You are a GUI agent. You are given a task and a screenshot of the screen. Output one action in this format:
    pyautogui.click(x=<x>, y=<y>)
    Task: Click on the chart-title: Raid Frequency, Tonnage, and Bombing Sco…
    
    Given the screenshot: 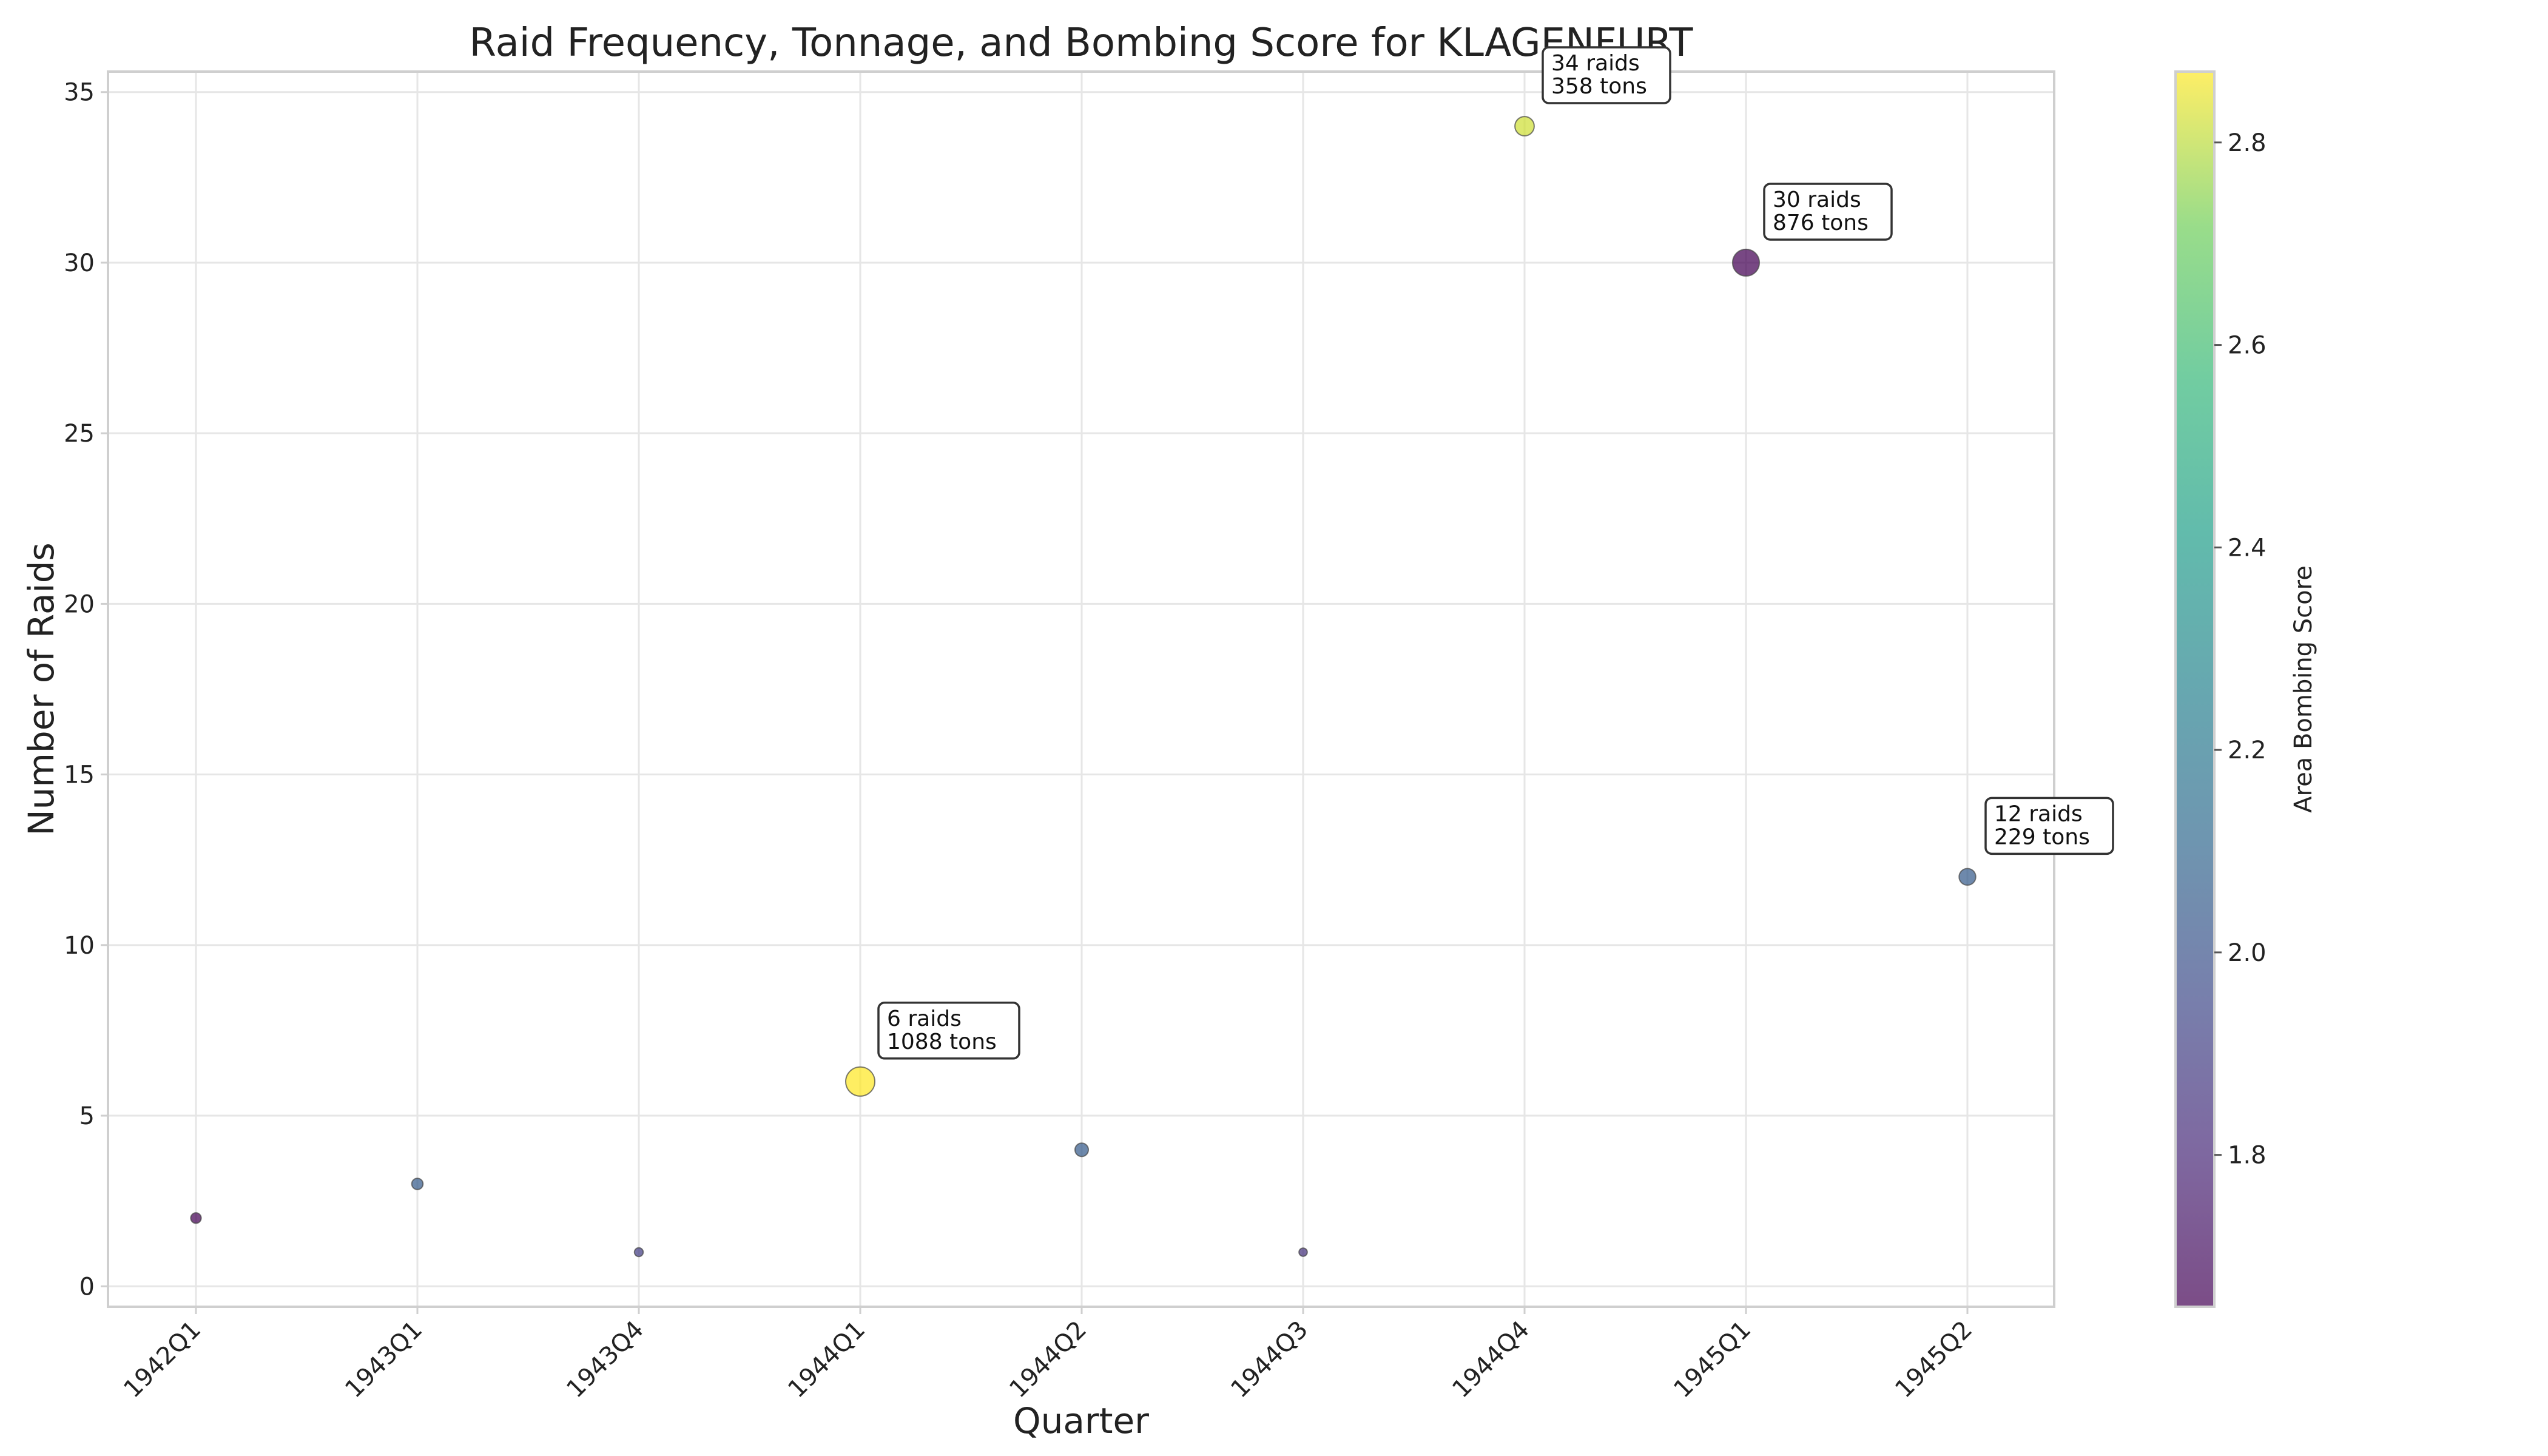 What is the action you would take?
    pyautogui.click(x=1082, y=43)
    